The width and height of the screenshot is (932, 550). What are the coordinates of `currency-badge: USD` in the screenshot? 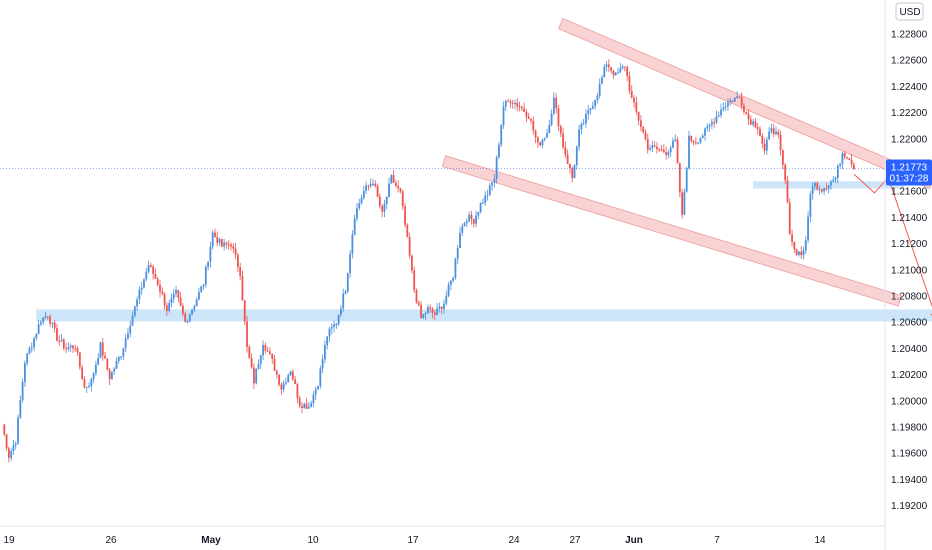 It's located at (909, 11).